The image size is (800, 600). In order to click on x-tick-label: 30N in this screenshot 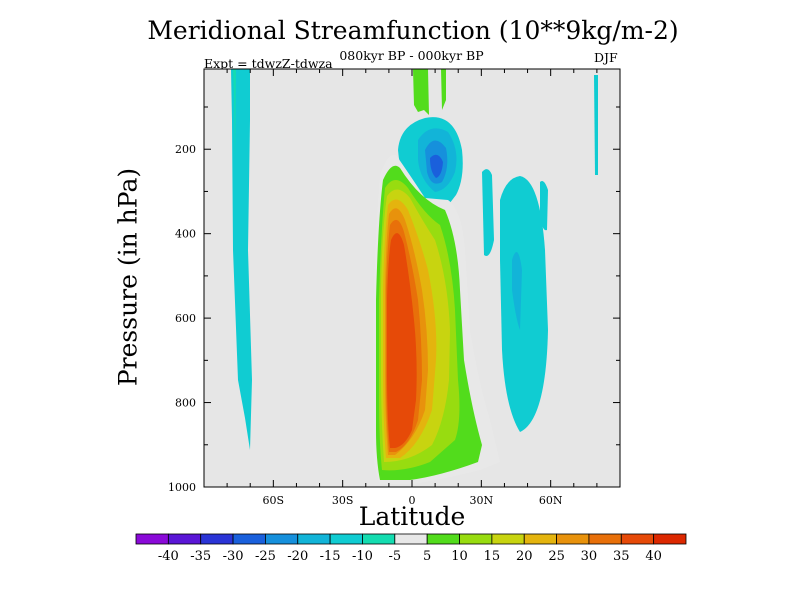, I will do `click(482, 500)`.